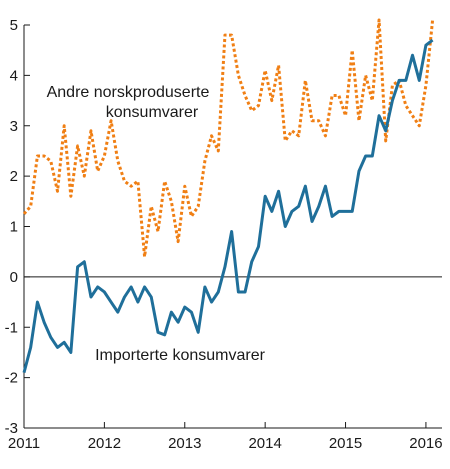 This screenshot has height=469, width=450. Describe the element at coordinates (14, 277) in the screenshot. I see `y-tick-label: 0` at that location.